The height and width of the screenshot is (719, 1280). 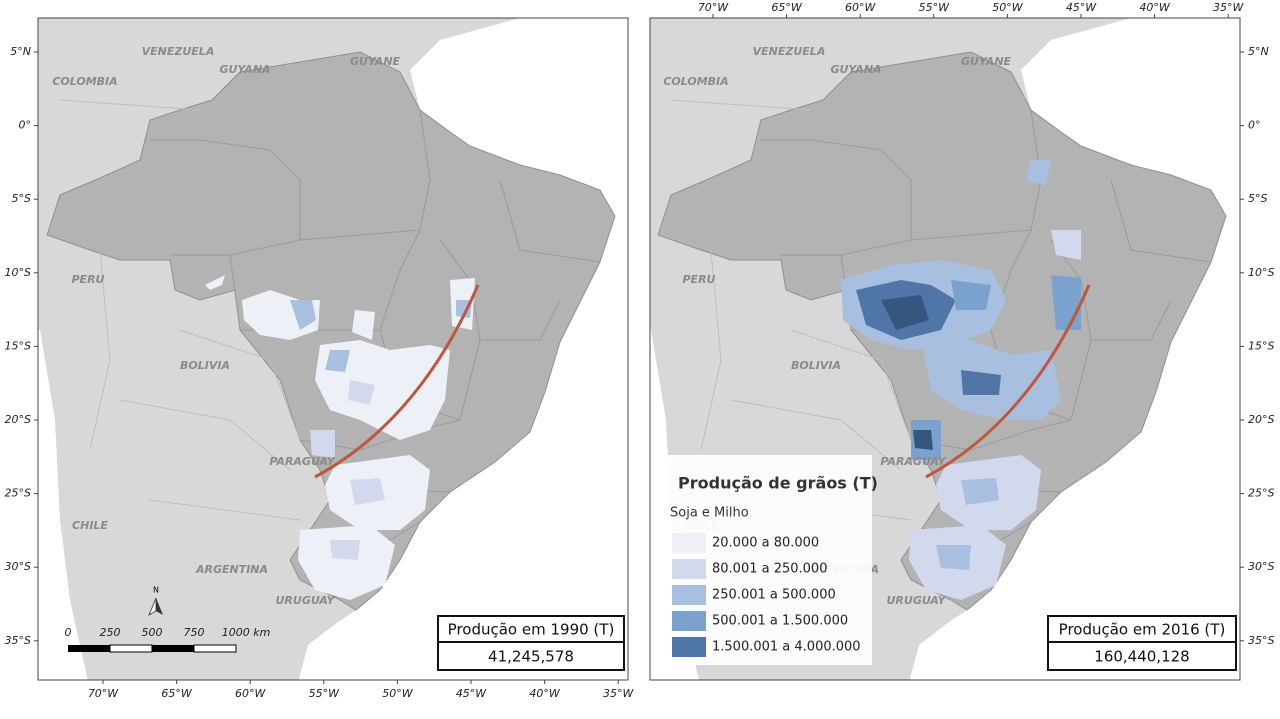 I want to click on country-label: CHILE, so click(x=90, y=525).